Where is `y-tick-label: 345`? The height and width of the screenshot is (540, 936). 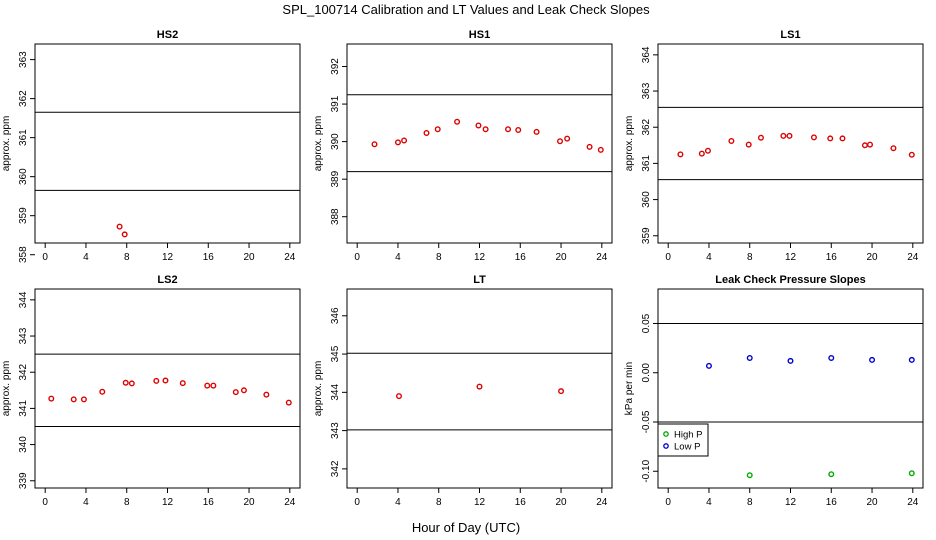
y-tick-label: 345 is located at coordinates (335, 353).